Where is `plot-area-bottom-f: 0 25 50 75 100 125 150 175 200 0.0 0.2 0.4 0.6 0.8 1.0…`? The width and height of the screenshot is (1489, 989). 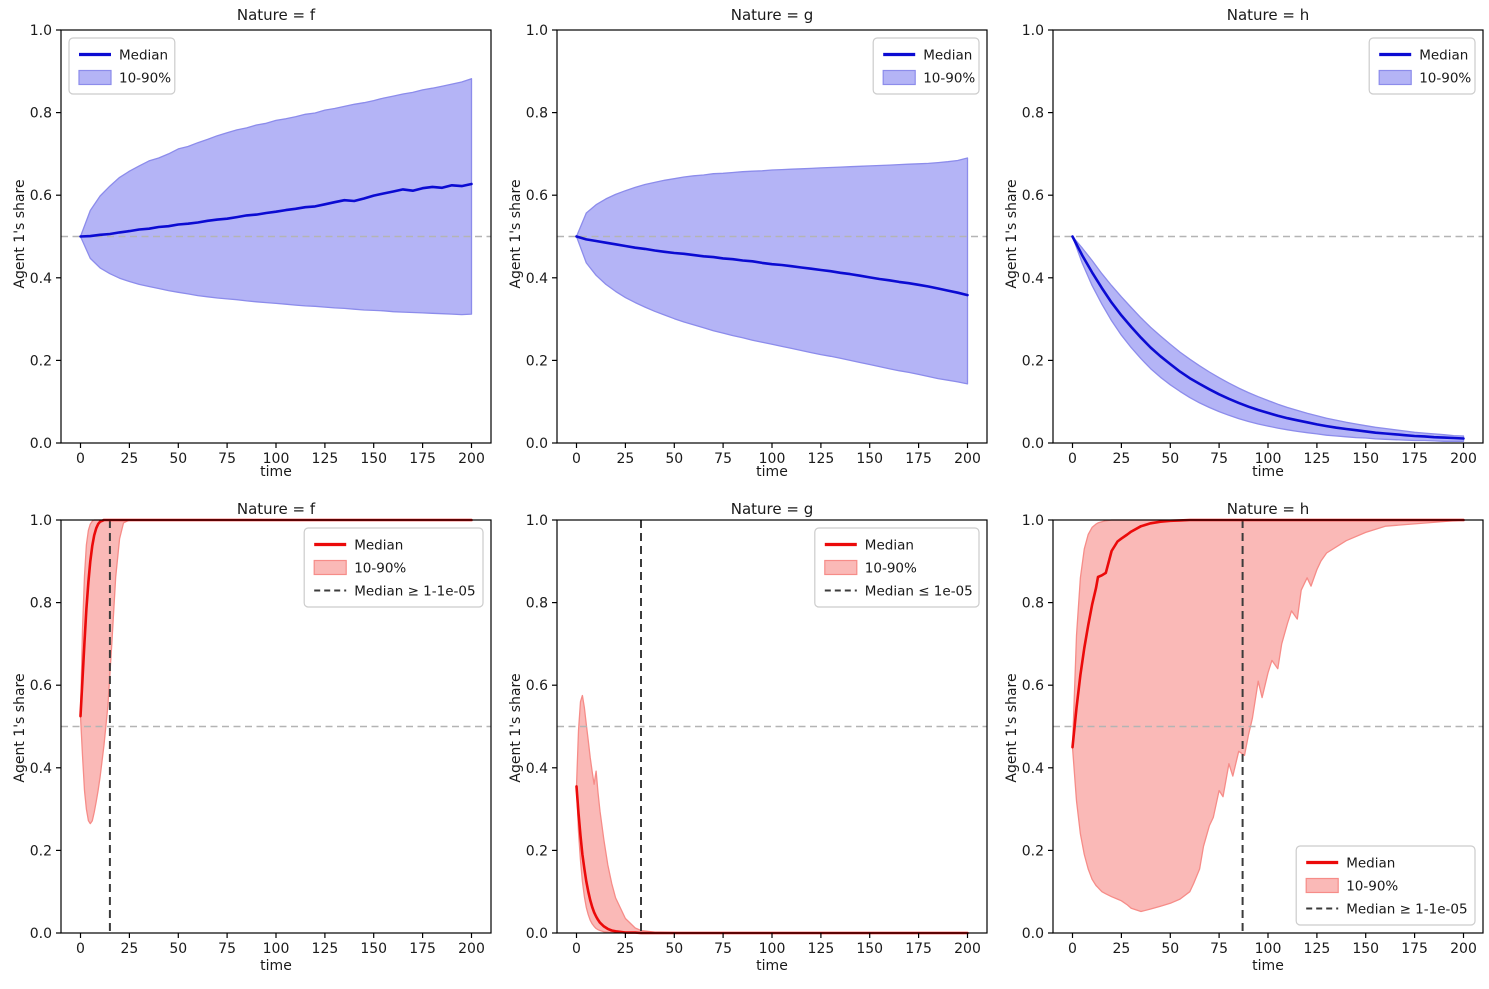
plot-area-bottom-f: 0 25 50 75 100 125 150 175 200 0.0 0.2 0.4 0.6 0.8 1.0… is located at coordinates (261, 735).